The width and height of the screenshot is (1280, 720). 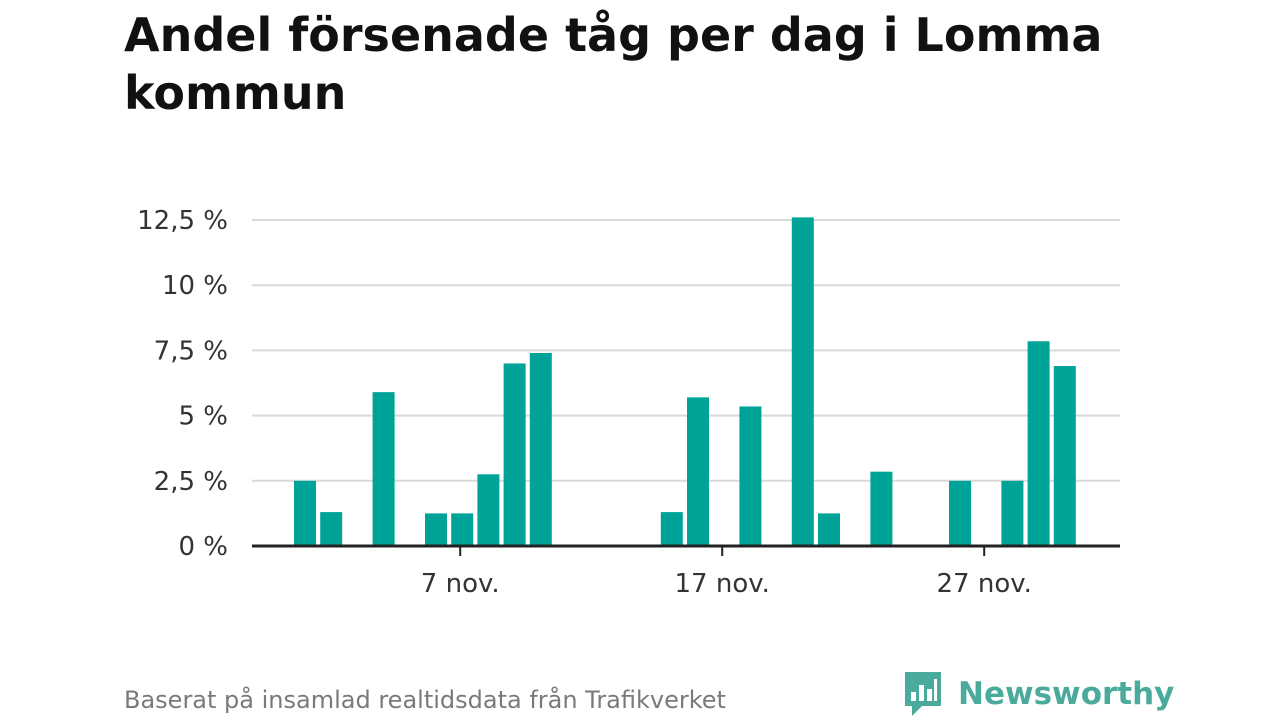 I want to click on y-tick-label: 10 %, so click(x=195, y=286).